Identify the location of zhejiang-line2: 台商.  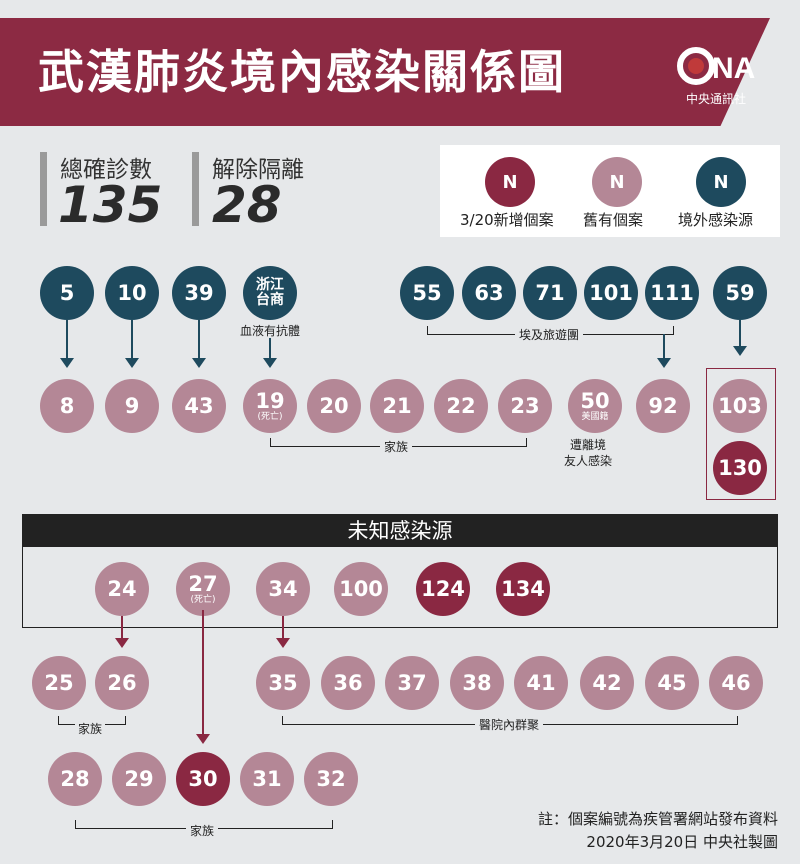
(270, 300).